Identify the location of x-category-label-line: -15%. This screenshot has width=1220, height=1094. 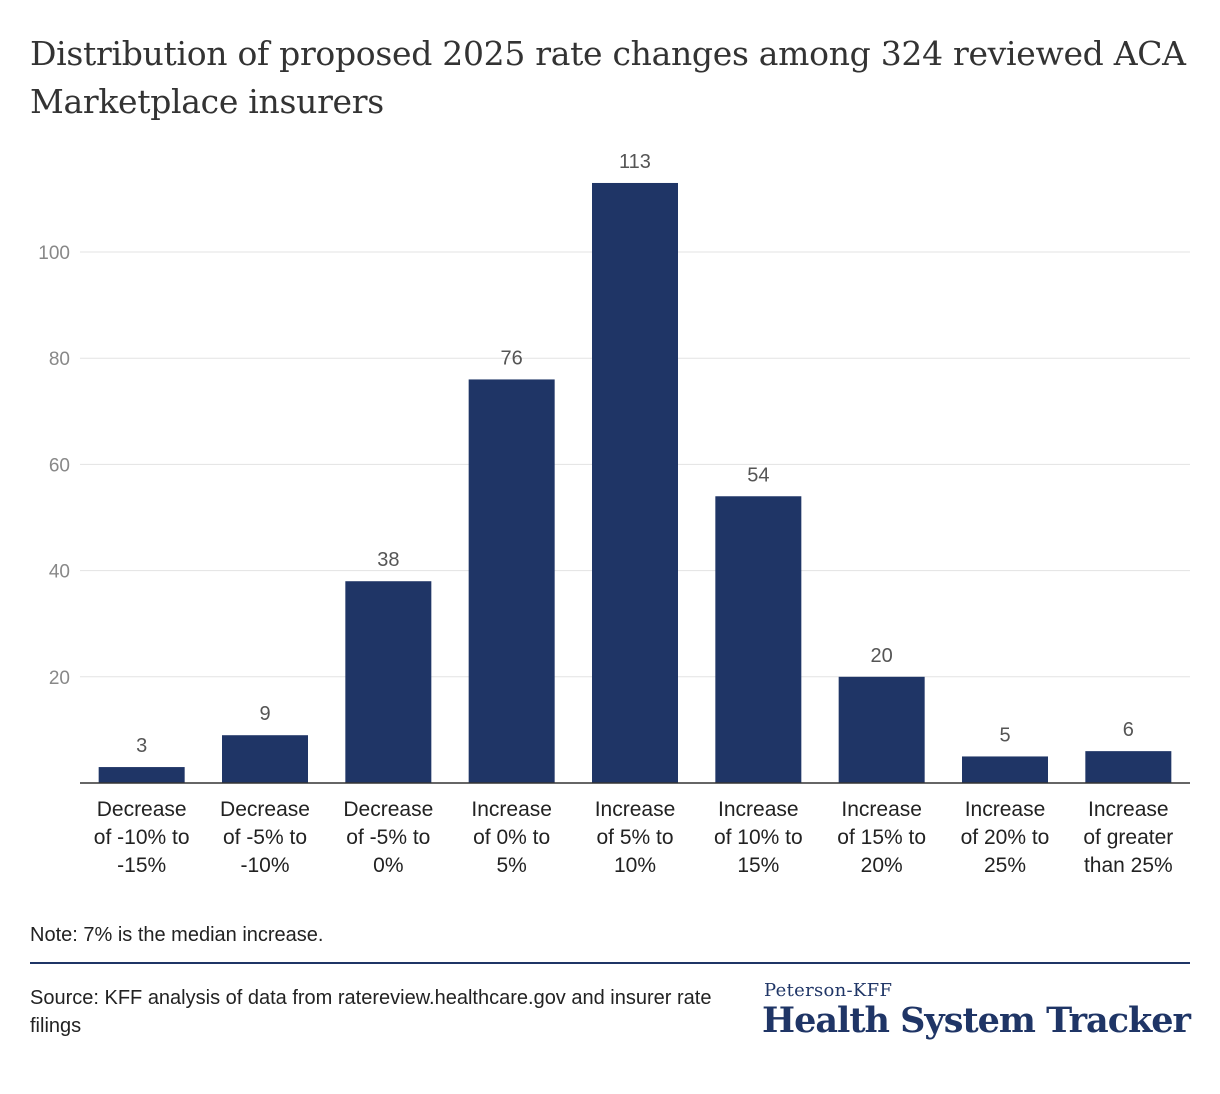
(141, 865).